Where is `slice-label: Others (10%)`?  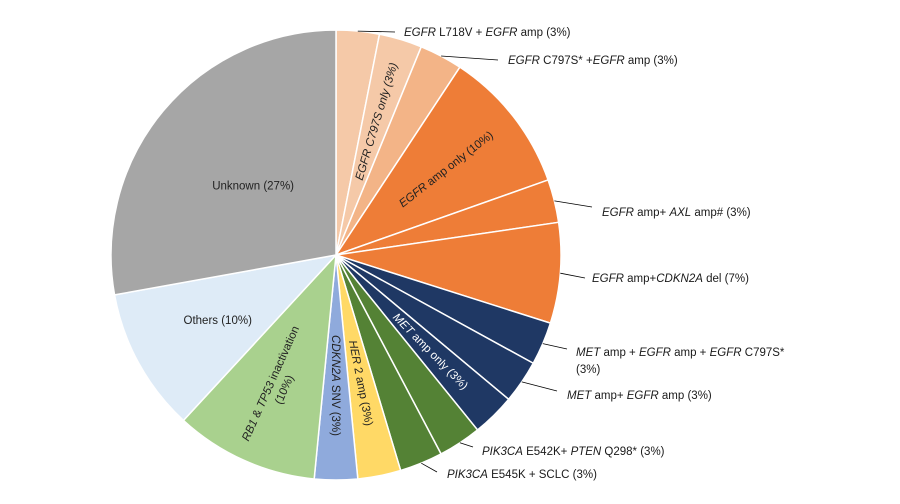
slice-label: Others (10%) is located at coordinates (218, 321).